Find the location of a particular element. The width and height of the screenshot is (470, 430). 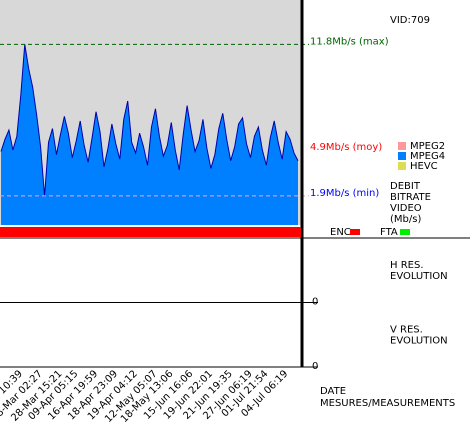

x-axis-label: MESURES/MEASUREMENTS is located at coordinates (387, 403).